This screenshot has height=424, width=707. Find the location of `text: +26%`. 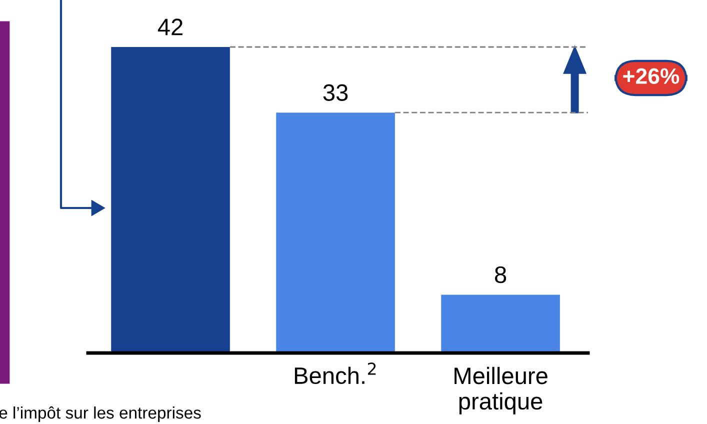

text: +26% is located at coordinates (651, 76).